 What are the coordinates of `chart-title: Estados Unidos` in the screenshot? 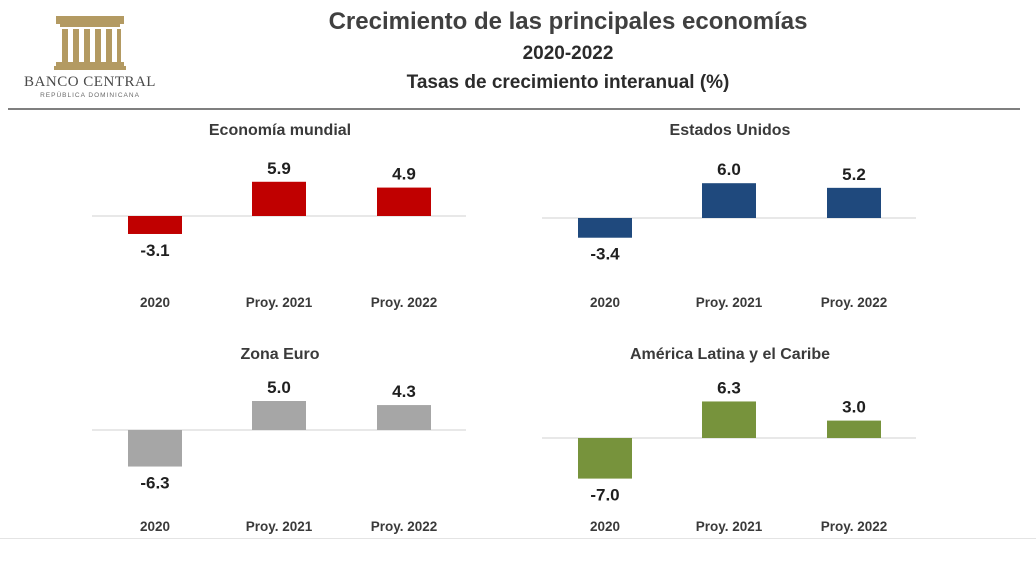 It's located at (730, 130).